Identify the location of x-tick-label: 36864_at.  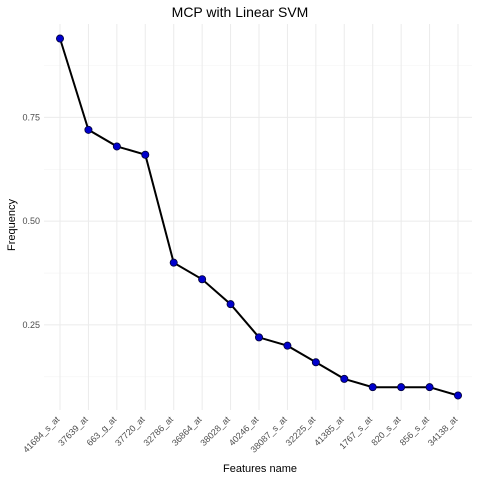
(187, 431).